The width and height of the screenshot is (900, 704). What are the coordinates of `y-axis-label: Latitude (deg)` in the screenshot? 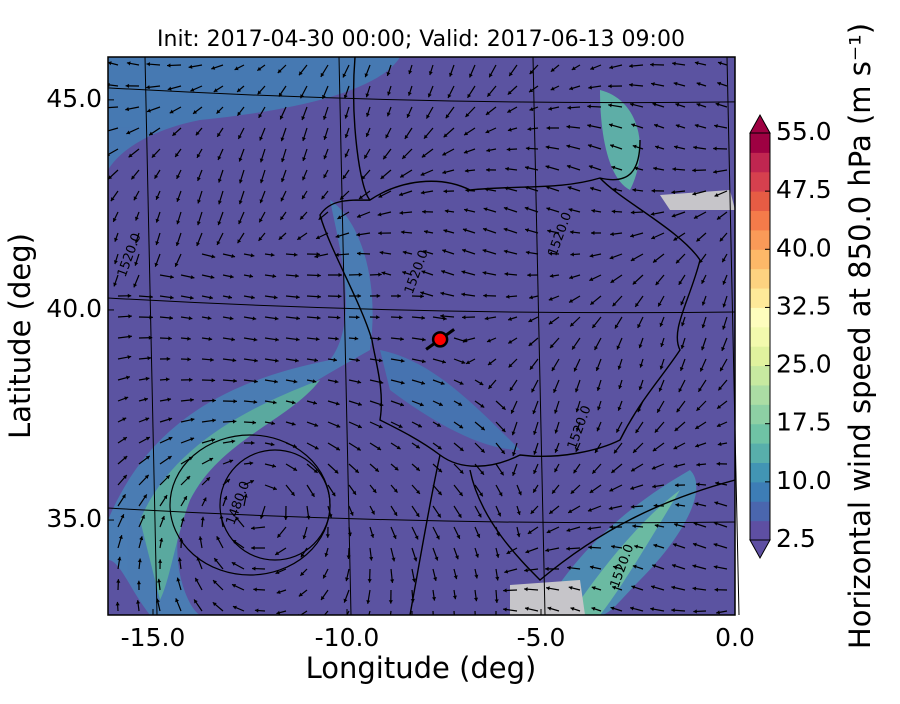 It's located at (20, 336).